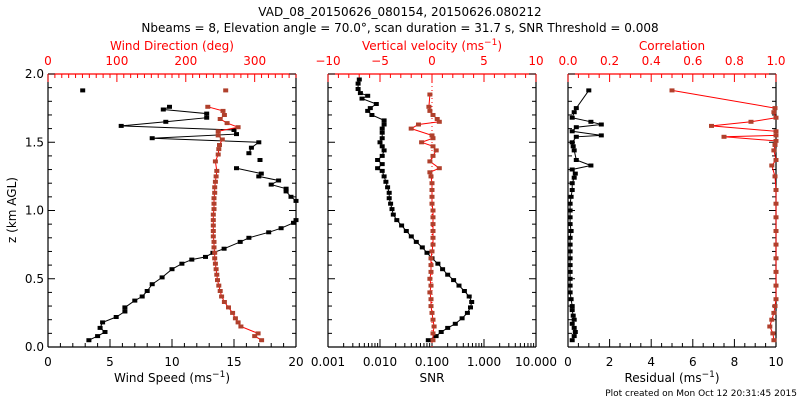 This screenshot has width=800, height=400. I want to click on series-correlation, so click(724, 215).